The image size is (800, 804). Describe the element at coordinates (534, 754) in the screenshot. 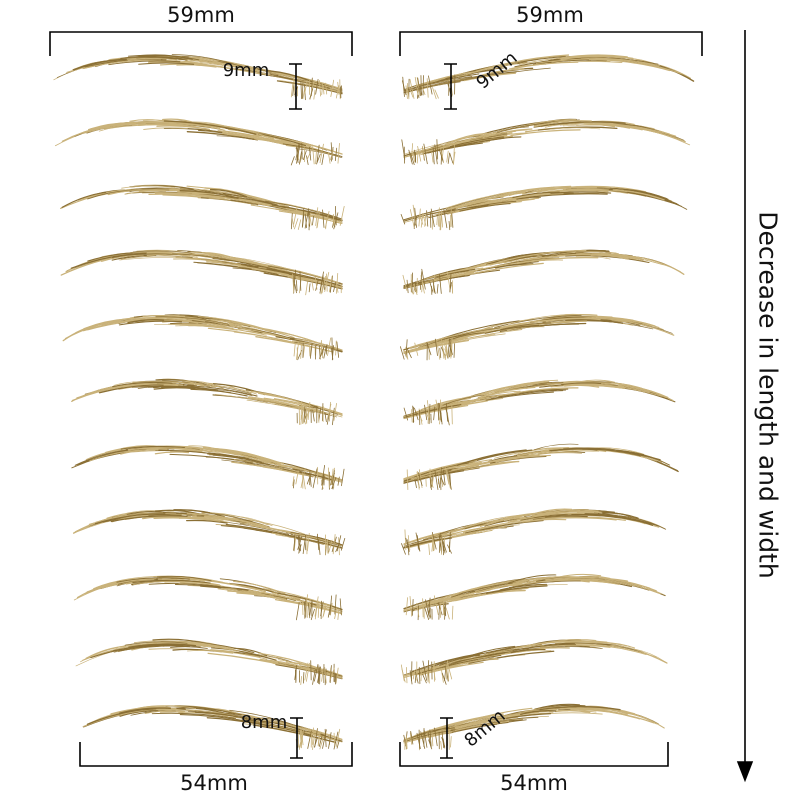

I see `right-bottom-width-bracket` at that location.